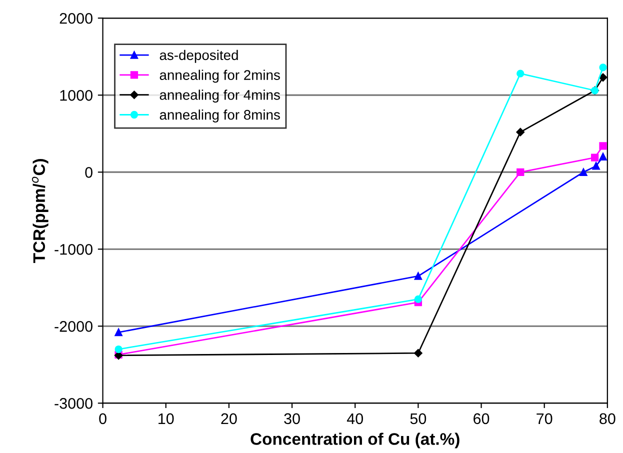  What do you see at coordinates (482, 418) in the screenshot?
I see `x-tick-label: 60` at bounding box center [482, 418].